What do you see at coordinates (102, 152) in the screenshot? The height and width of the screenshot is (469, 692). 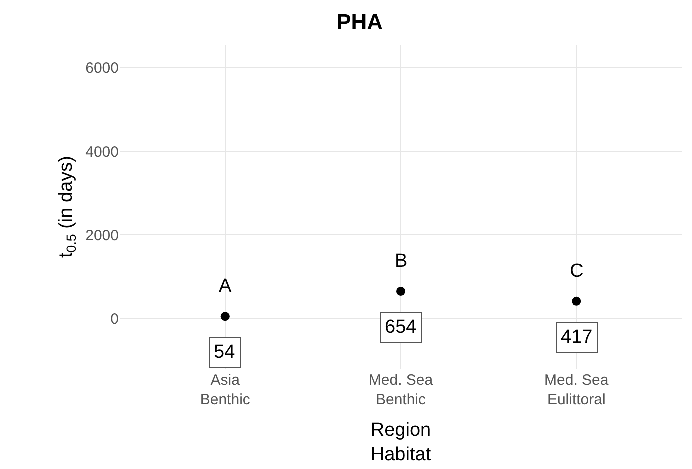 I see `y-tick-label: 4000` at bounding box center [102, 152].